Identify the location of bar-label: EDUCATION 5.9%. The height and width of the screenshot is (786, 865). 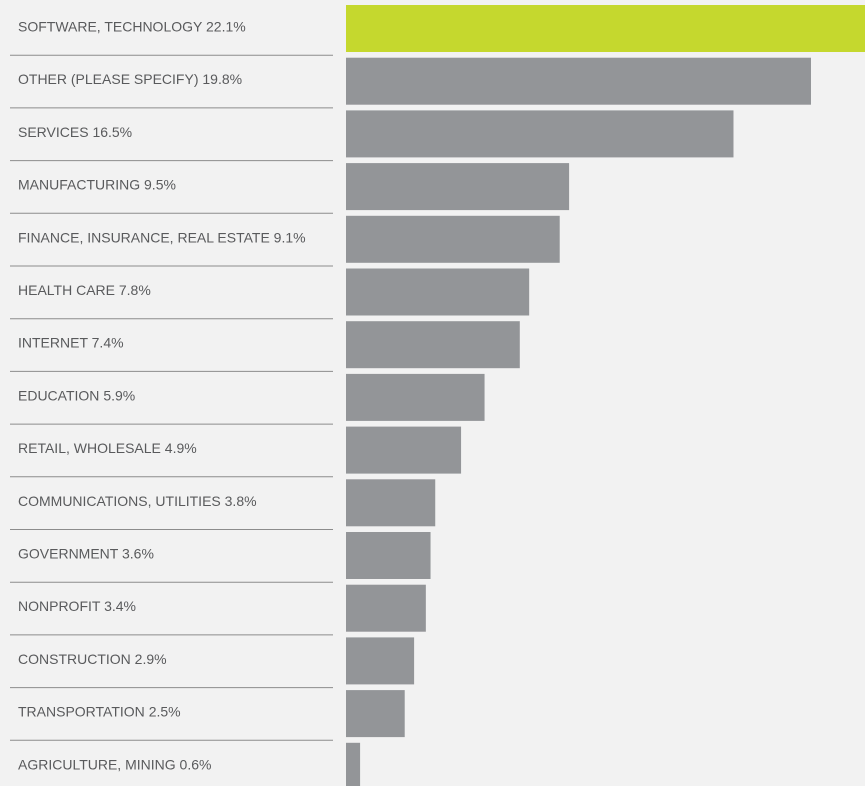
(76, 395).